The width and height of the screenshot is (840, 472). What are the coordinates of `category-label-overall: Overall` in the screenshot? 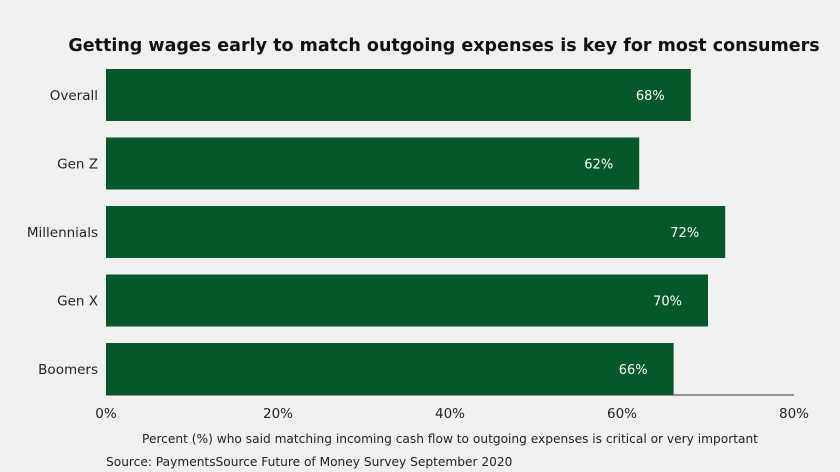 It's located at (74, 96).